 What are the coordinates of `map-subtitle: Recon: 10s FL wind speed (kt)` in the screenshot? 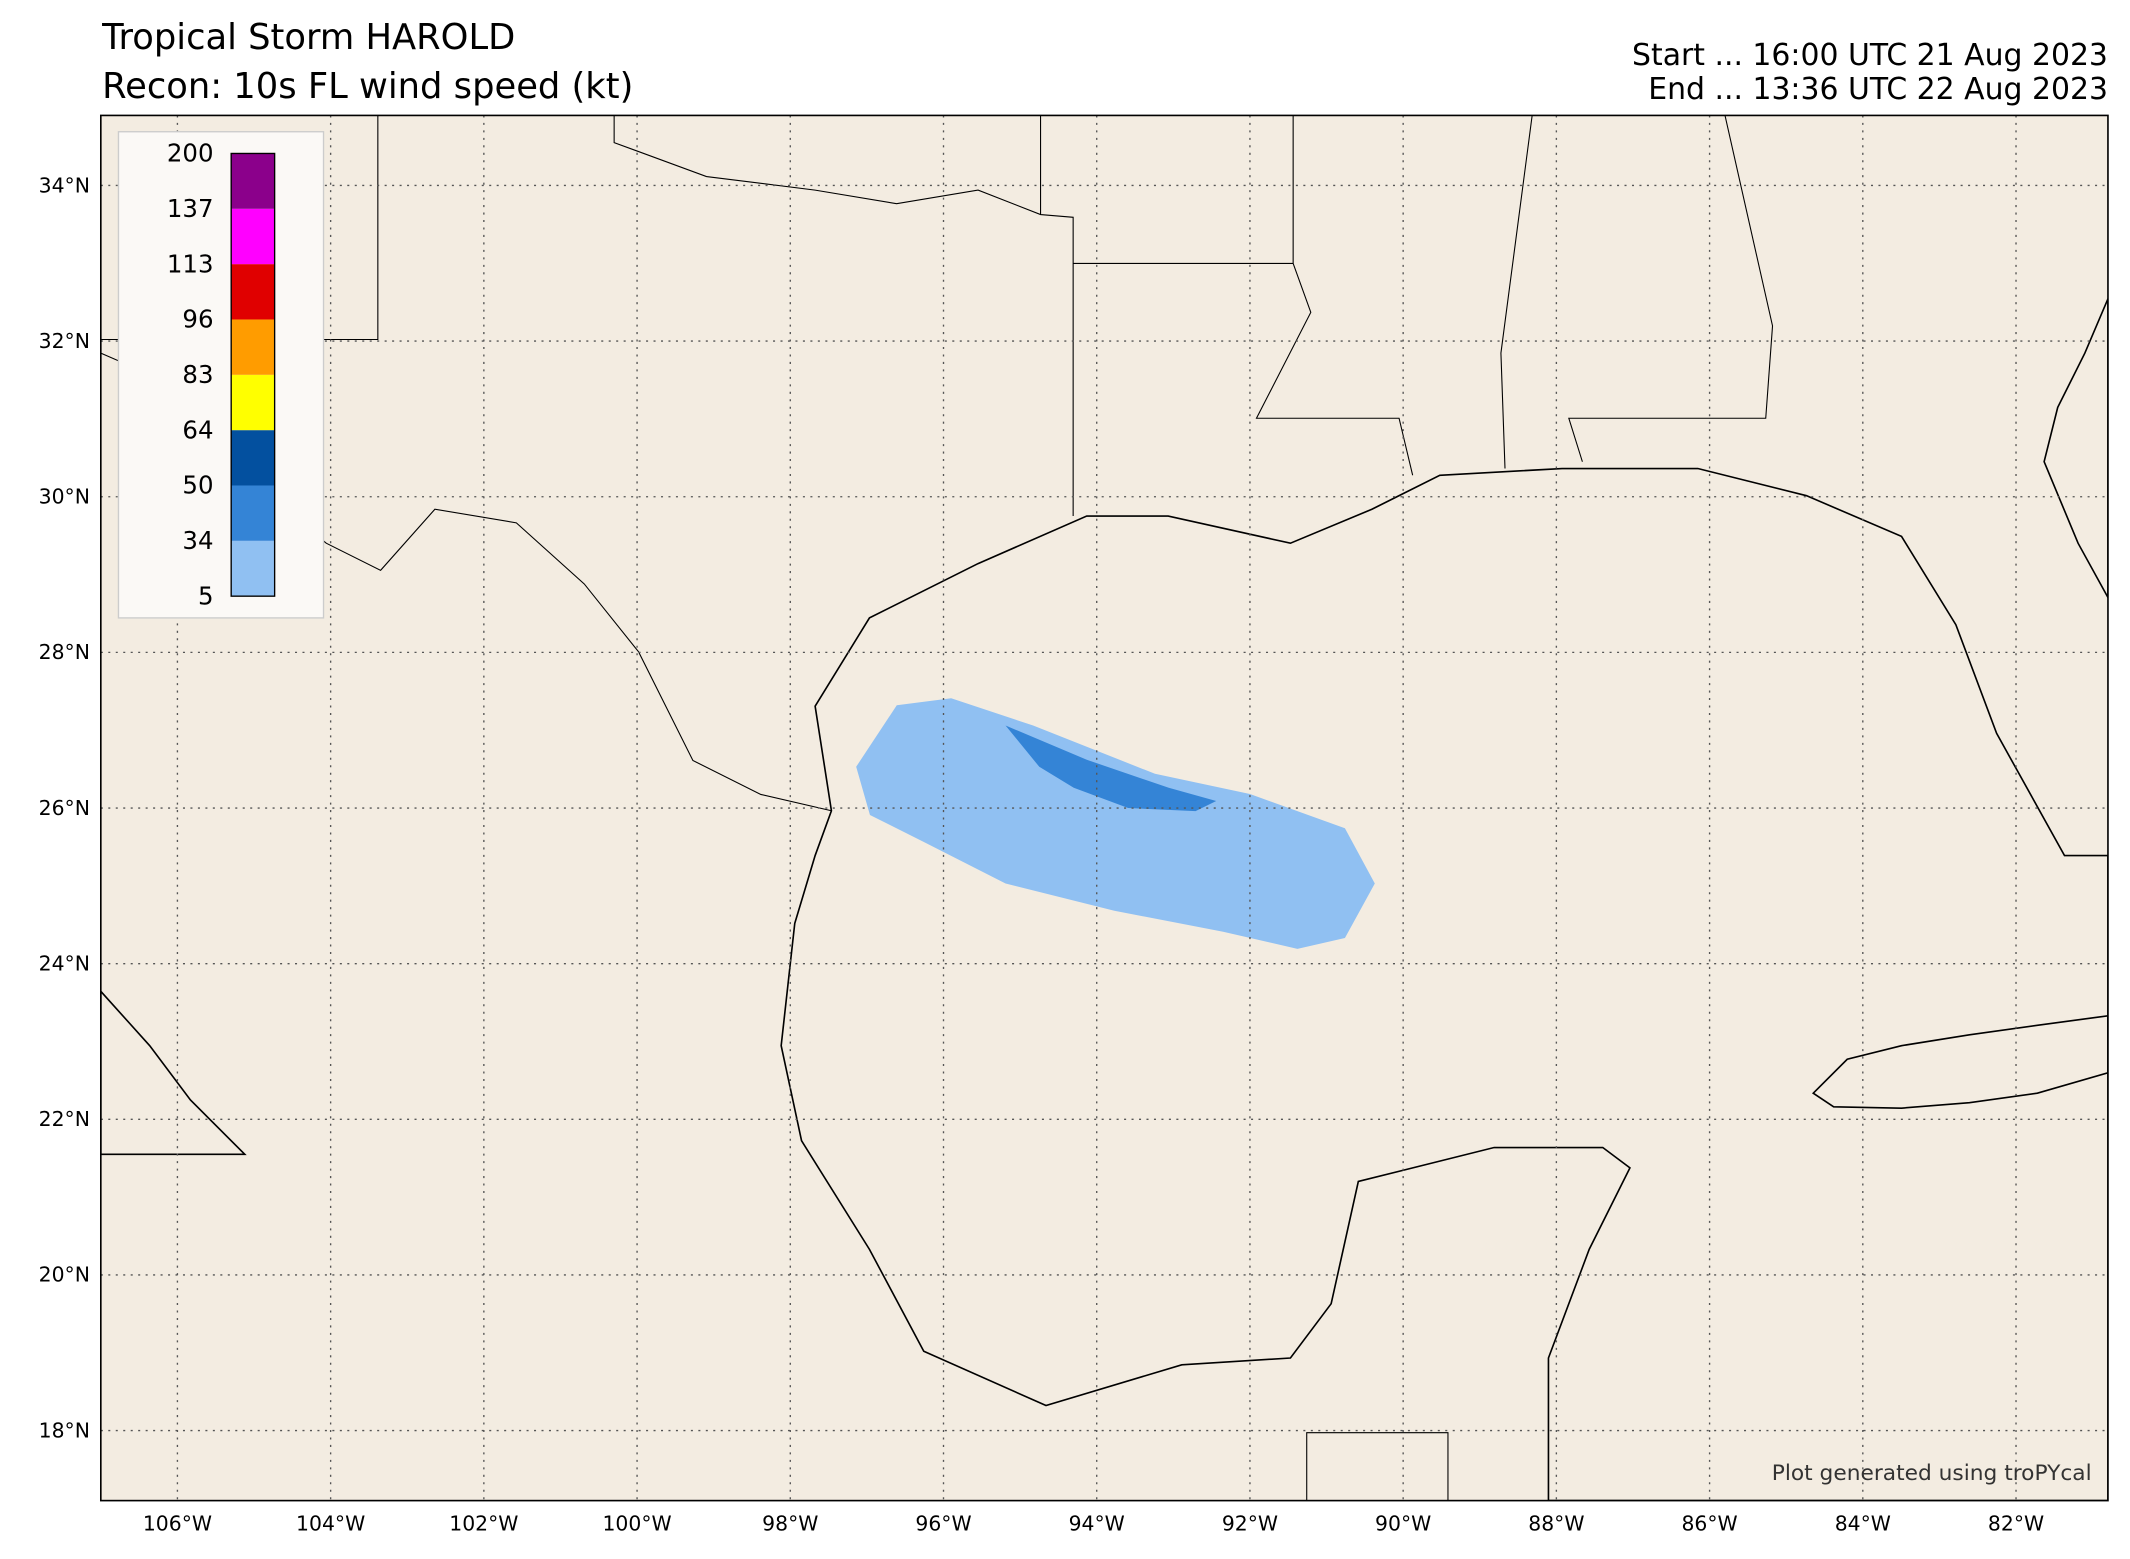 It's located at (367, 86).